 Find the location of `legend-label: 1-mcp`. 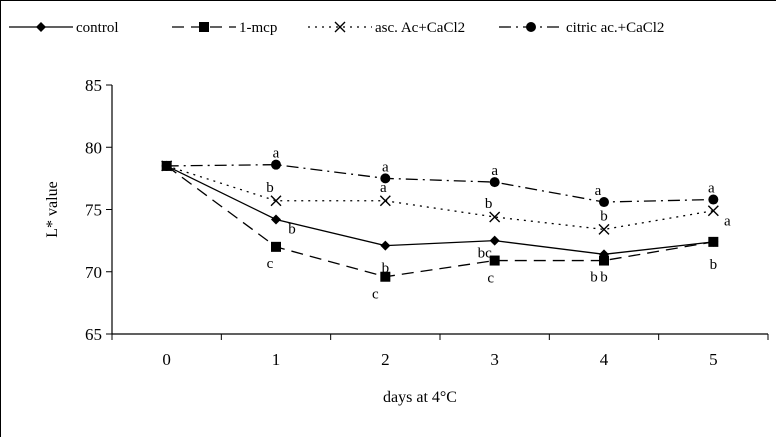

legend-label: 1-mcp is located at coordinates (258, 28).